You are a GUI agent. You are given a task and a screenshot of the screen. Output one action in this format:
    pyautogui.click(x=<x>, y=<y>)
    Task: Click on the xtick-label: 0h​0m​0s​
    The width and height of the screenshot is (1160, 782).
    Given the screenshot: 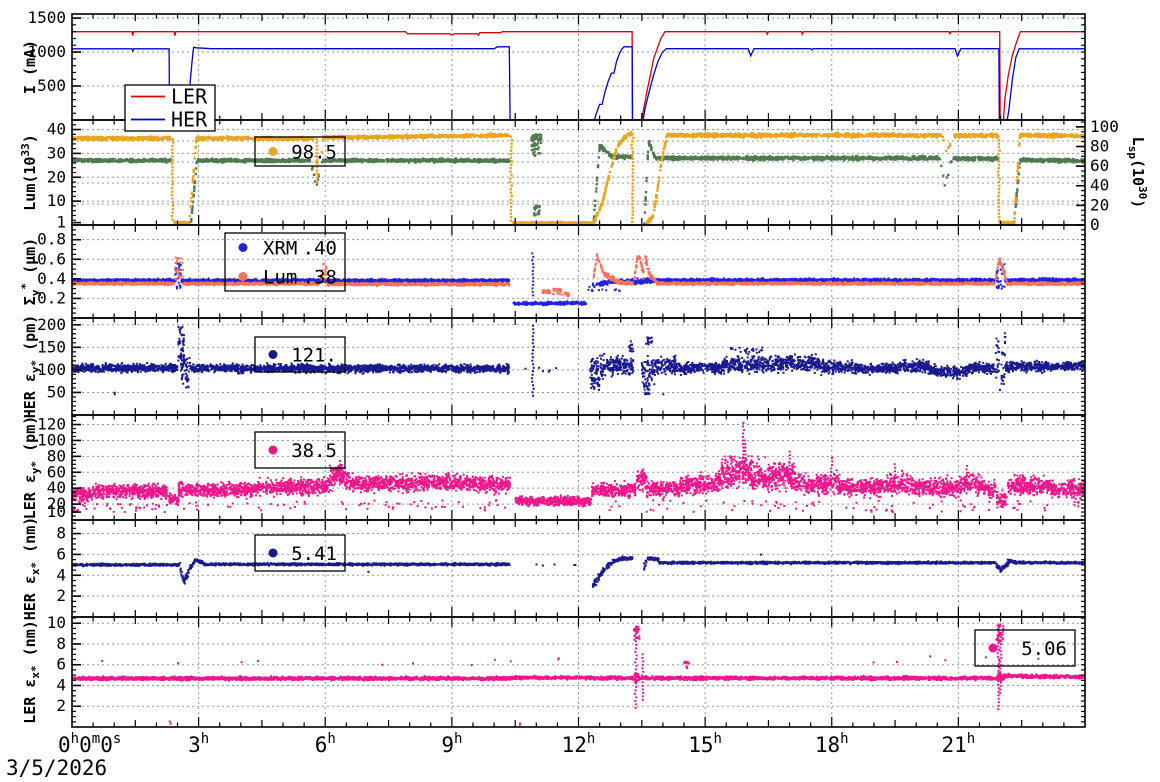 What is the action you would take?
    pyautogui.click(x=89, y=744)
    